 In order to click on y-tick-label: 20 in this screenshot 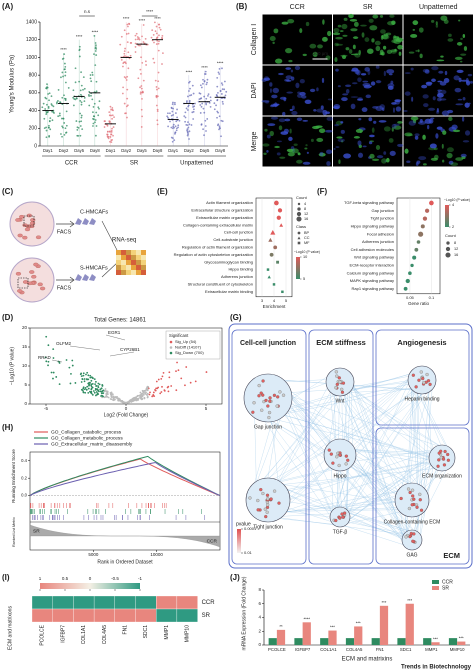, I will do `click(25, 327)`.